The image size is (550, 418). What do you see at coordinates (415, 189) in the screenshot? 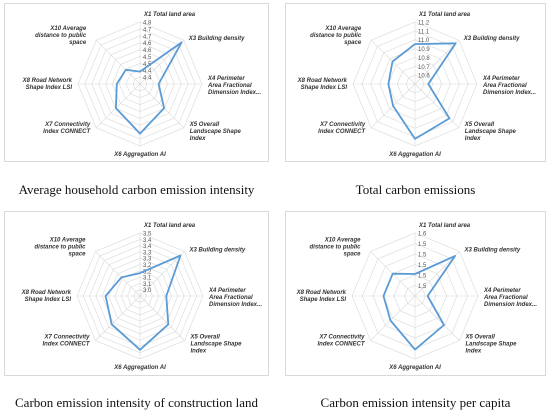
I see `caption-total-carbon: Total carbon emissions` at bounding box center [415, 189].